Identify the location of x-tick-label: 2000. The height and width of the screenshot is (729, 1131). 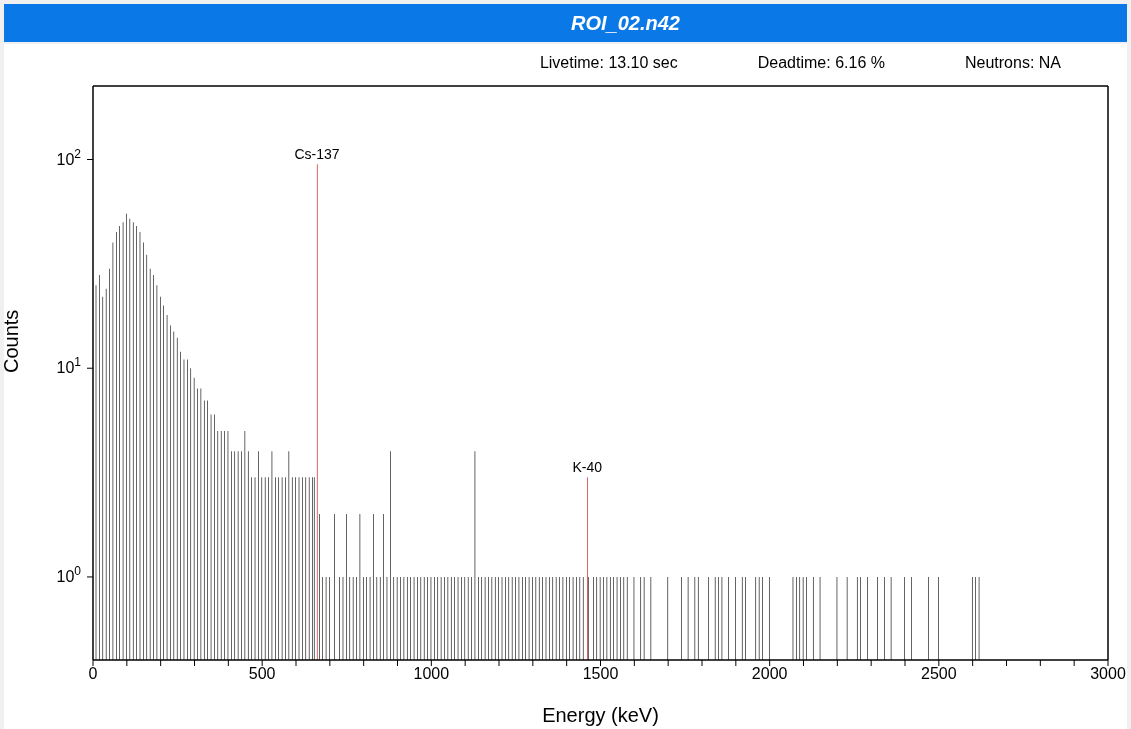
(769, 674).